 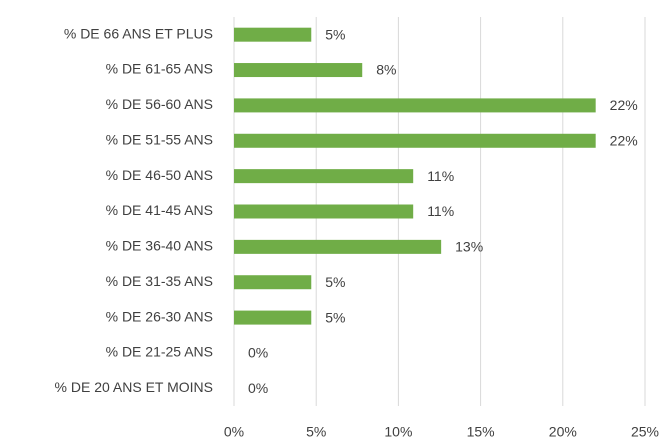 I want to click on y-tick-label: % DE 31-35 ANS, so click(x=159, y=281).